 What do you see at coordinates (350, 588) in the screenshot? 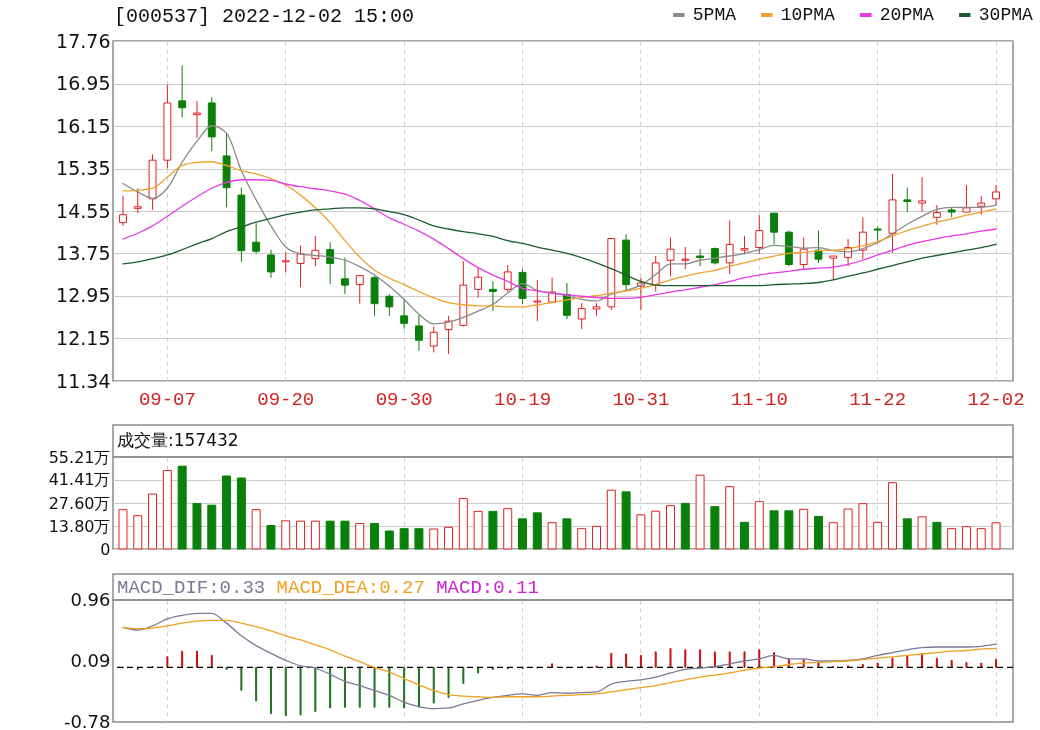
I see `series-label: MACD_DEA:0.27` at bounding box center [350, 588].